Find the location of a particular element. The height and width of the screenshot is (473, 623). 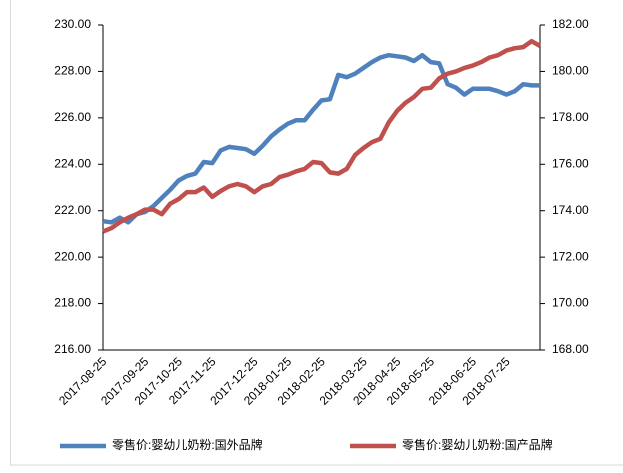

y-tick-label: 222.00 is located at coordinates (72, 210).